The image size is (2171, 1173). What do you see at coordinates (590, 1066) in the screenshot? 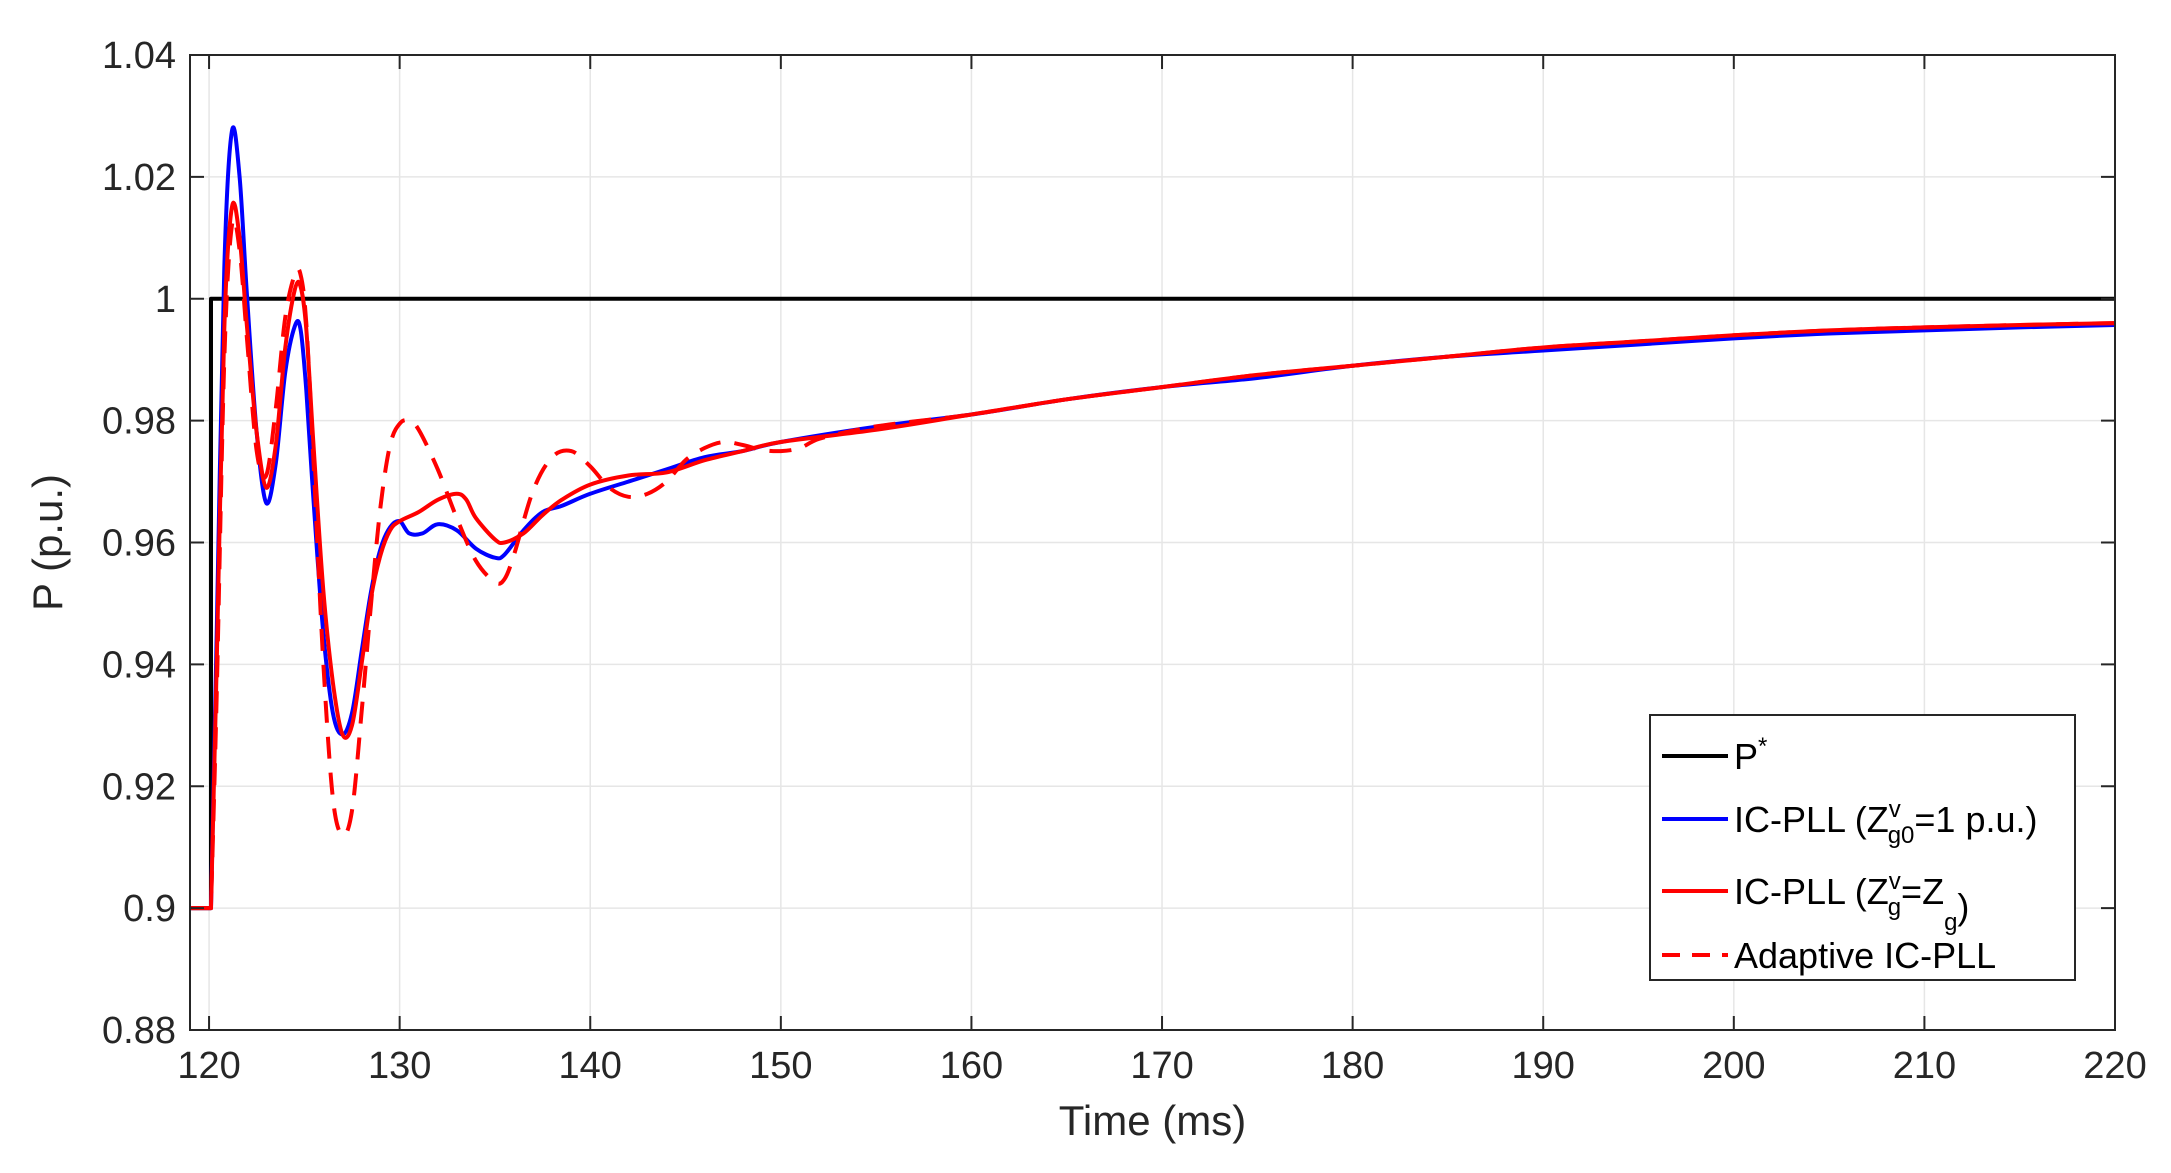
I see `x-tick-label: 140` at bounding box center [590, 1066].